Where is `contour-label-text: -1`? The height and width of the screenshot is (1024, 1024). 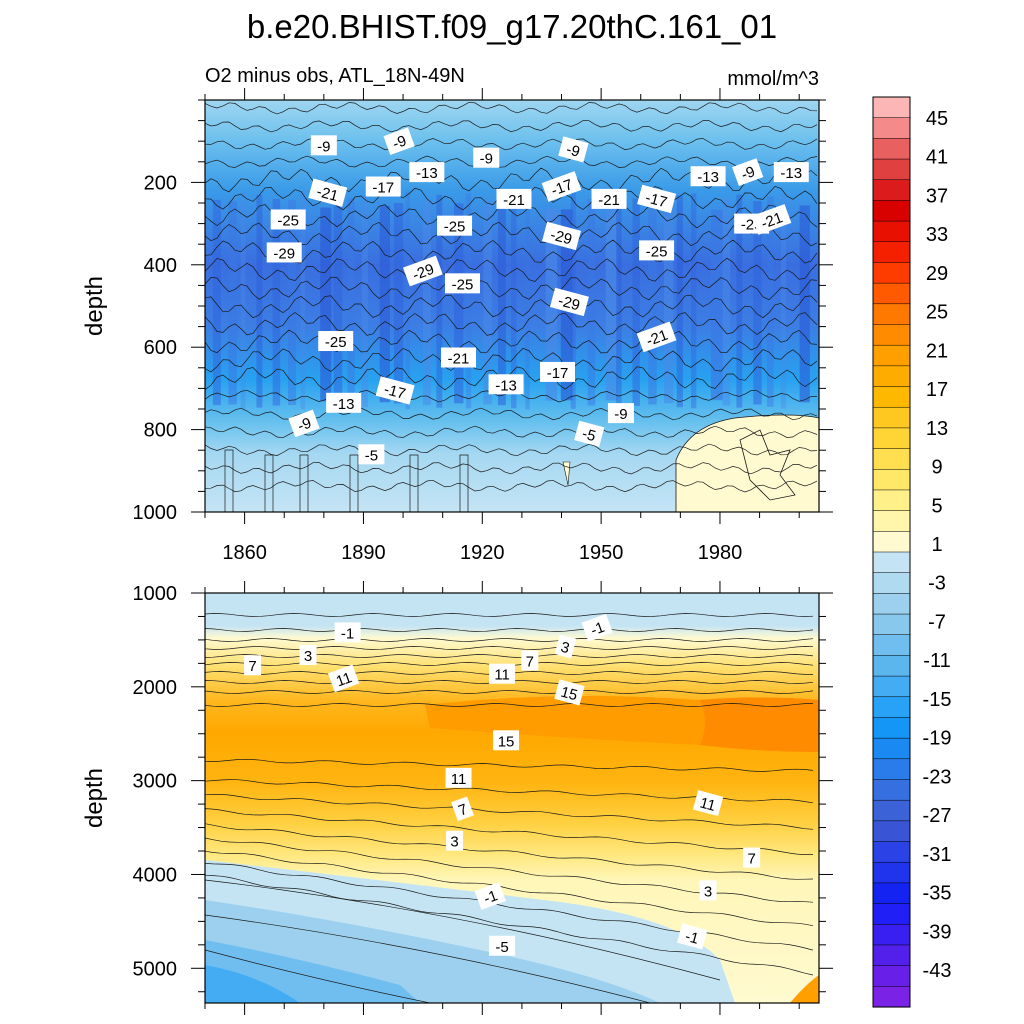 contour-label-text: -1 is located at coordinates (691, 938).